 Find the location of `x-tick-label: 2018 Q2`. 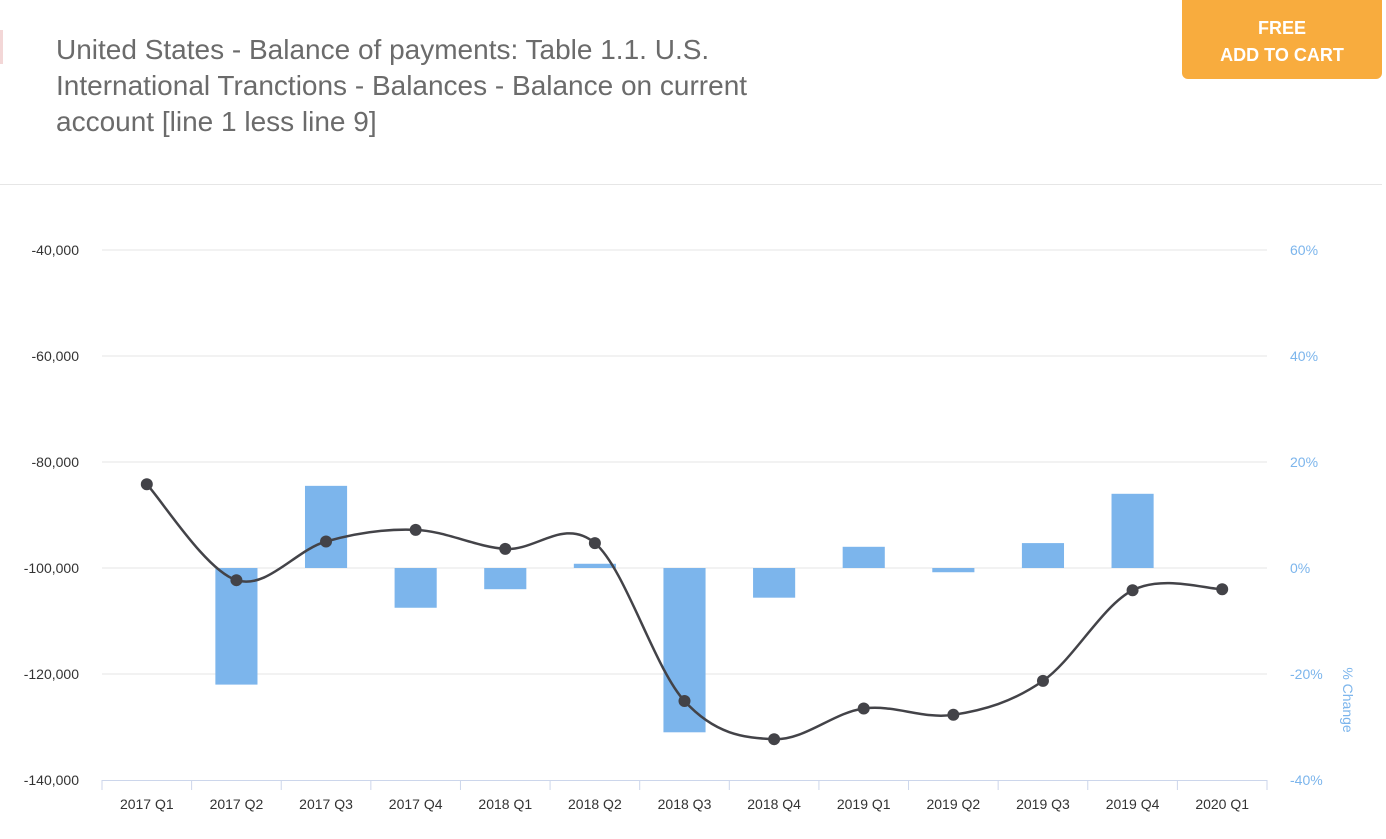

x-tick-label: 2018 Q2 is located at coordinates (595, 804).